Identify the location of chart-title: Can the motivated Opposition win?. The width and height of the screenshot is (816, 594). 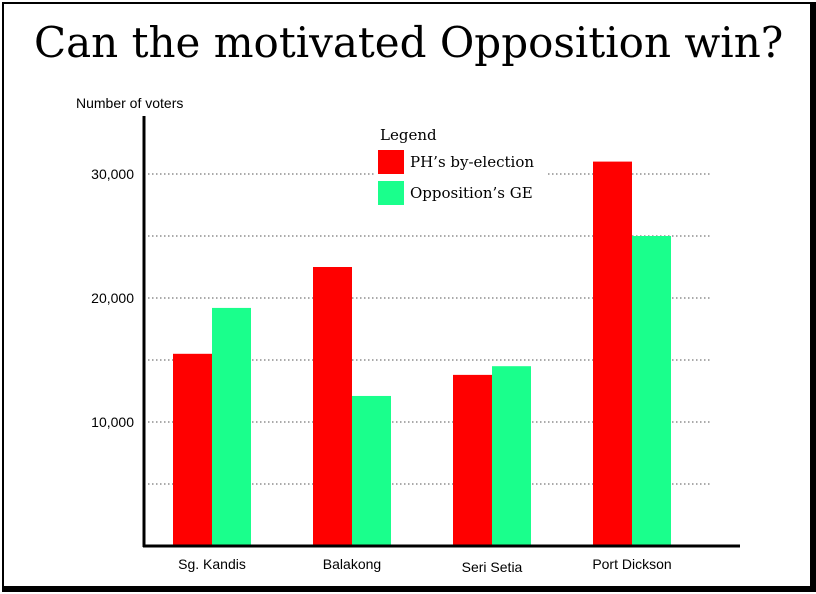
(409, 42).